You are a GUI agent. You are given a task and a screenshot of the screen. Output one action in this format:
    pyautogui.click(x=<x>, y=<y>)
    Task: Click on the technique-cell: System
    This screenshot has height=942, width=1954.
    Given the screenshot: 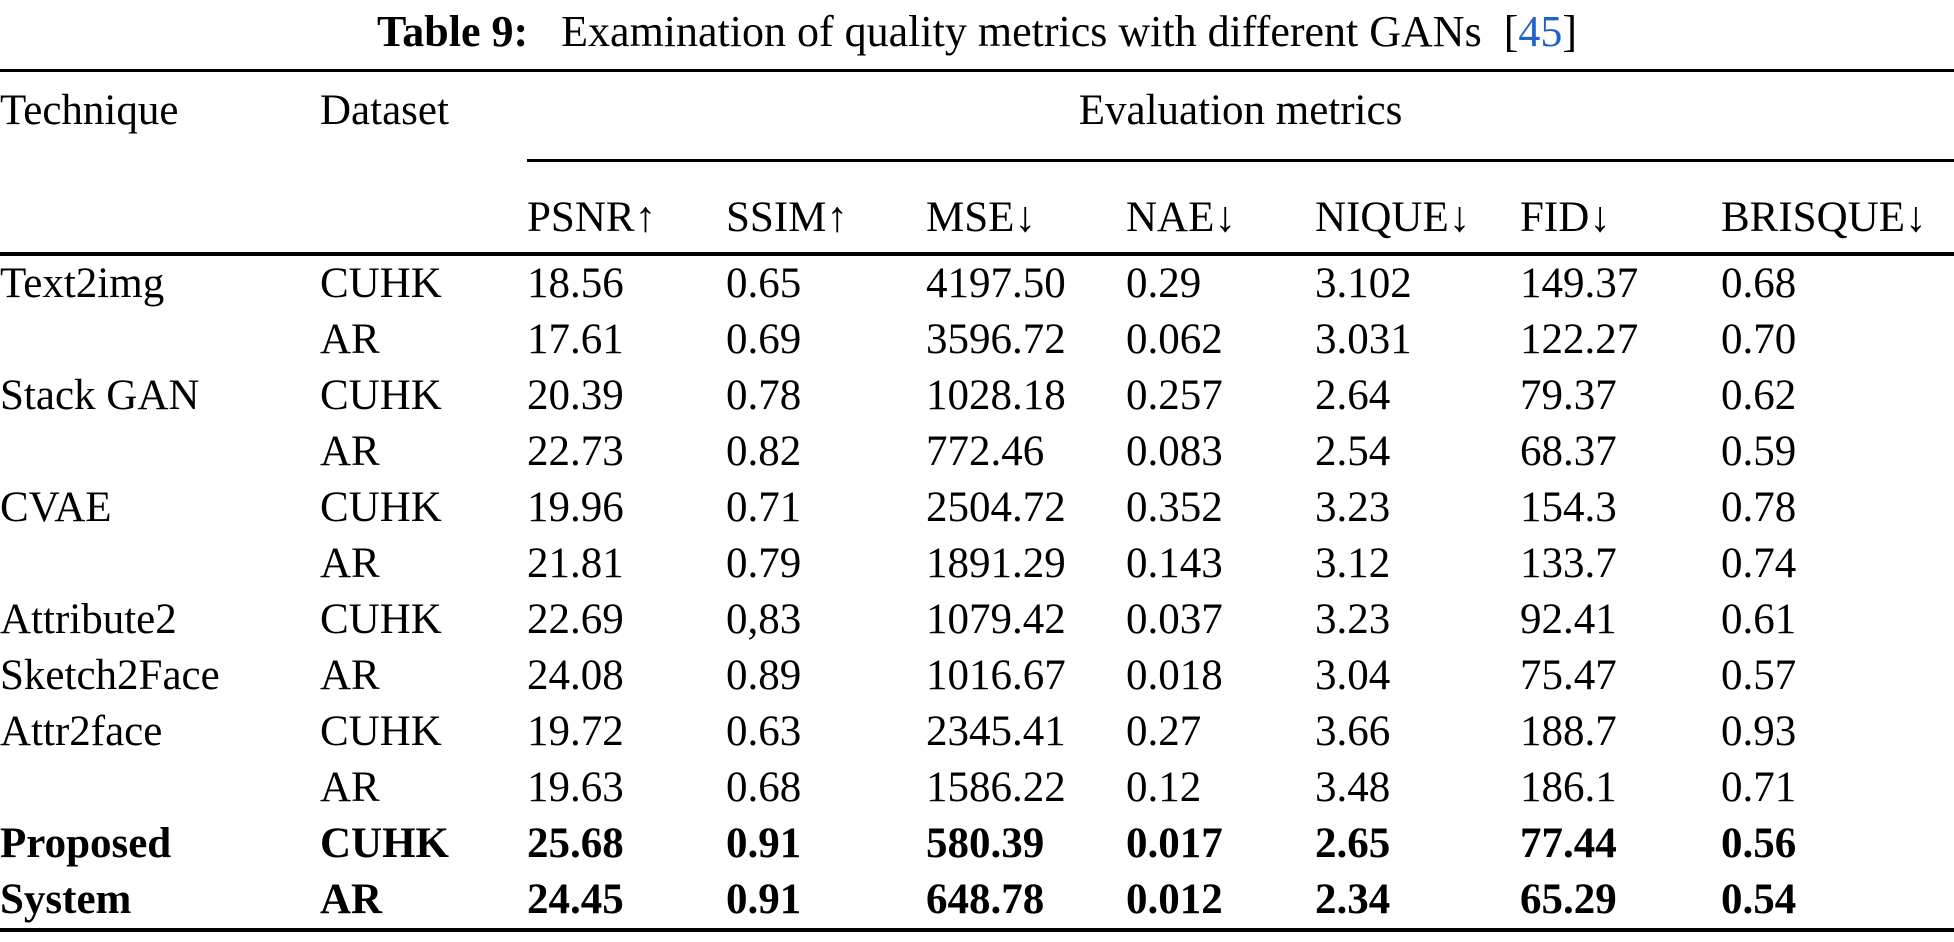 What is the action you would take?
    pyautogui.click(x=160, y=901)
    